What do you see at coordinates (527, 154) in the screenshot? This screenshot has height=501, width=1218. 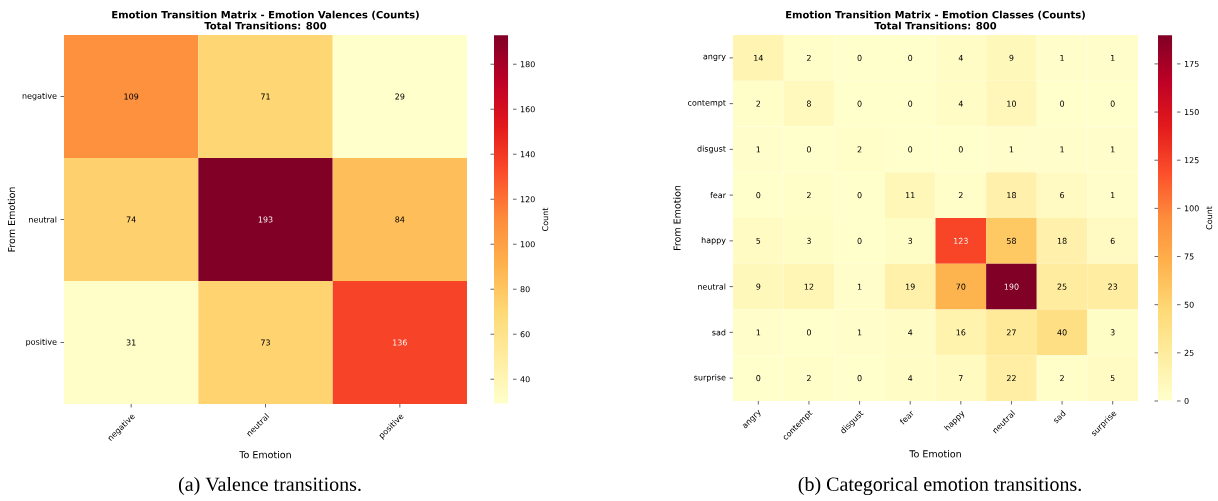 I see `color-bar-label: 140` at bounding box center [527, 154].